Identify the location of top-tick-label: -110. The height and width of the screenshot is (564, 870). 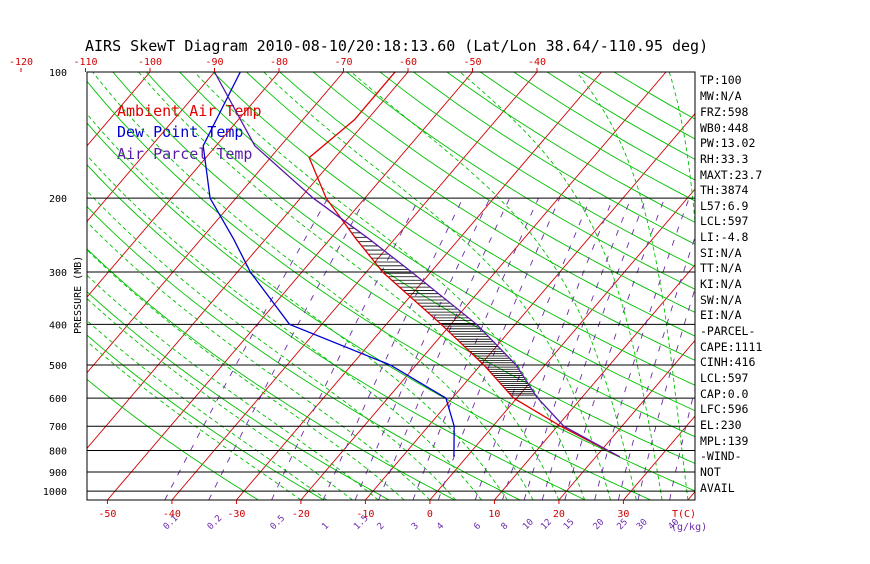
(85, 62).